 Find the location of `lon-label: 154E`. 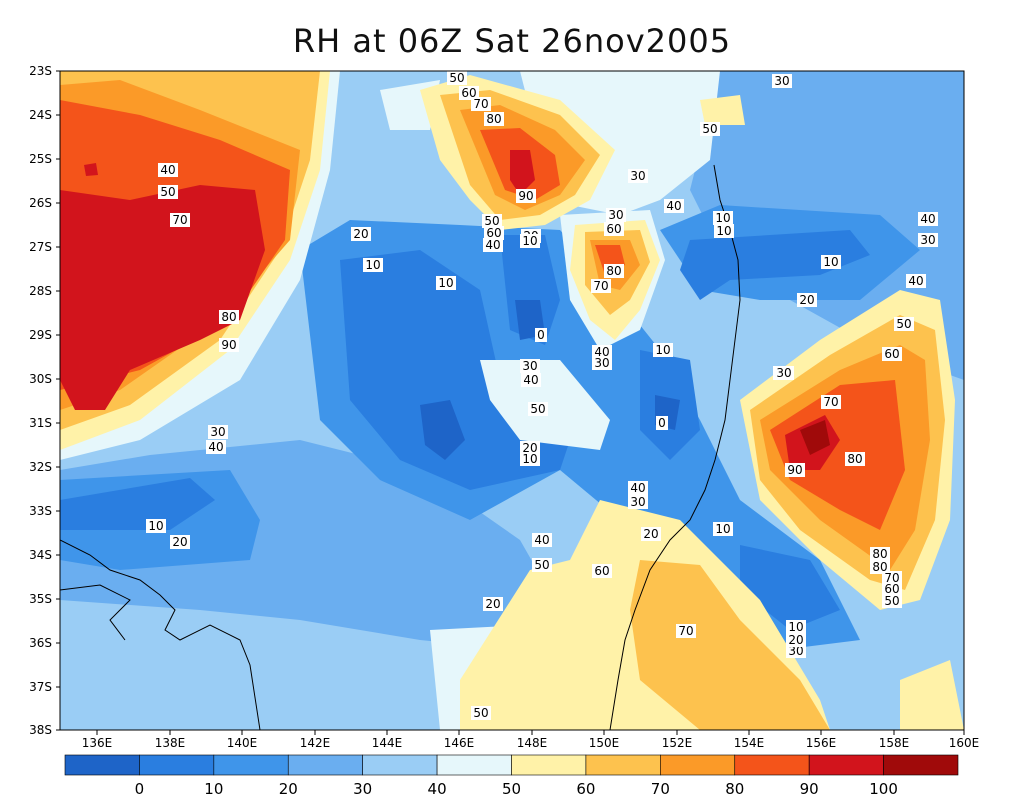

lon-label: 154E is located at coordinates (749, 743).